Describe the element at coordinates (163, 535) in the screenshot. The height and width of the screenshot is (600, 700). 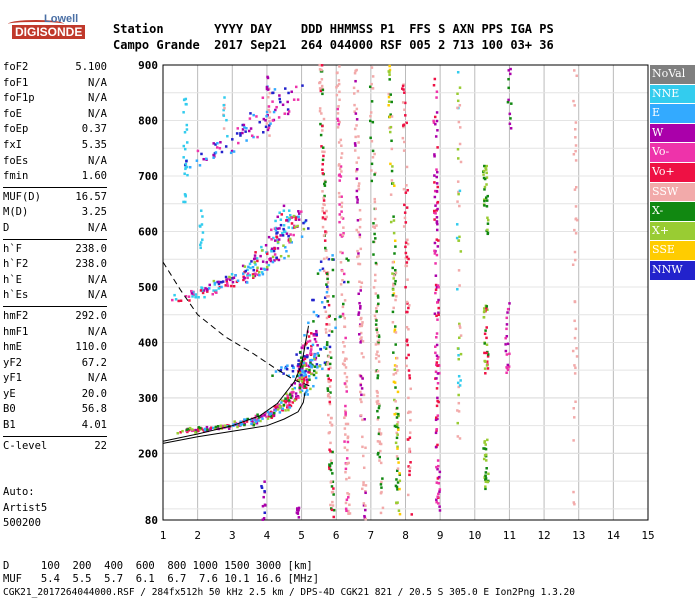
I see `x-tick-label: 1` at that location.